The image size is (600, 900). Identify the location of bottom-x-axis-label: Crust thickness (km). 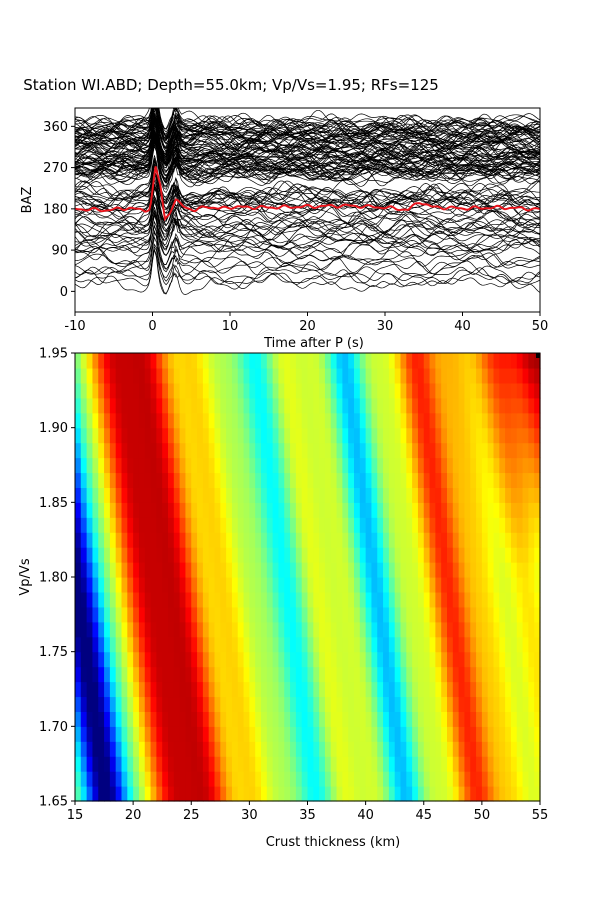
(333, 842).